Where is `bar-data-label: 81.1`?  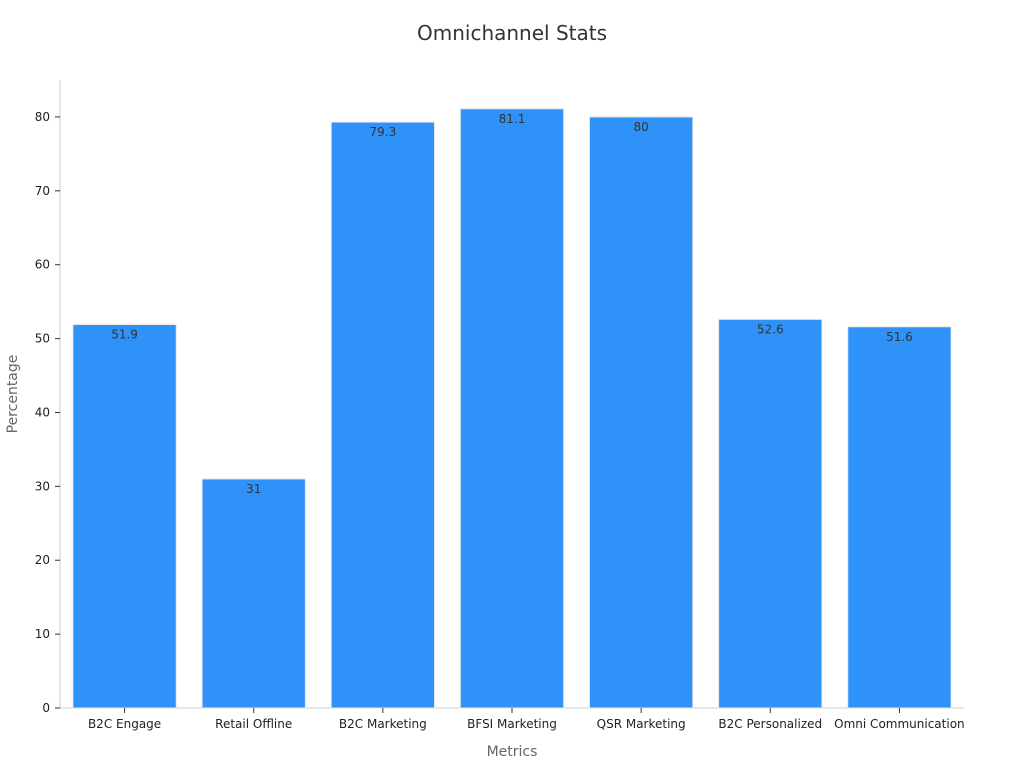
bar-data-label: 81.1 is located at coordinates (512, 119).